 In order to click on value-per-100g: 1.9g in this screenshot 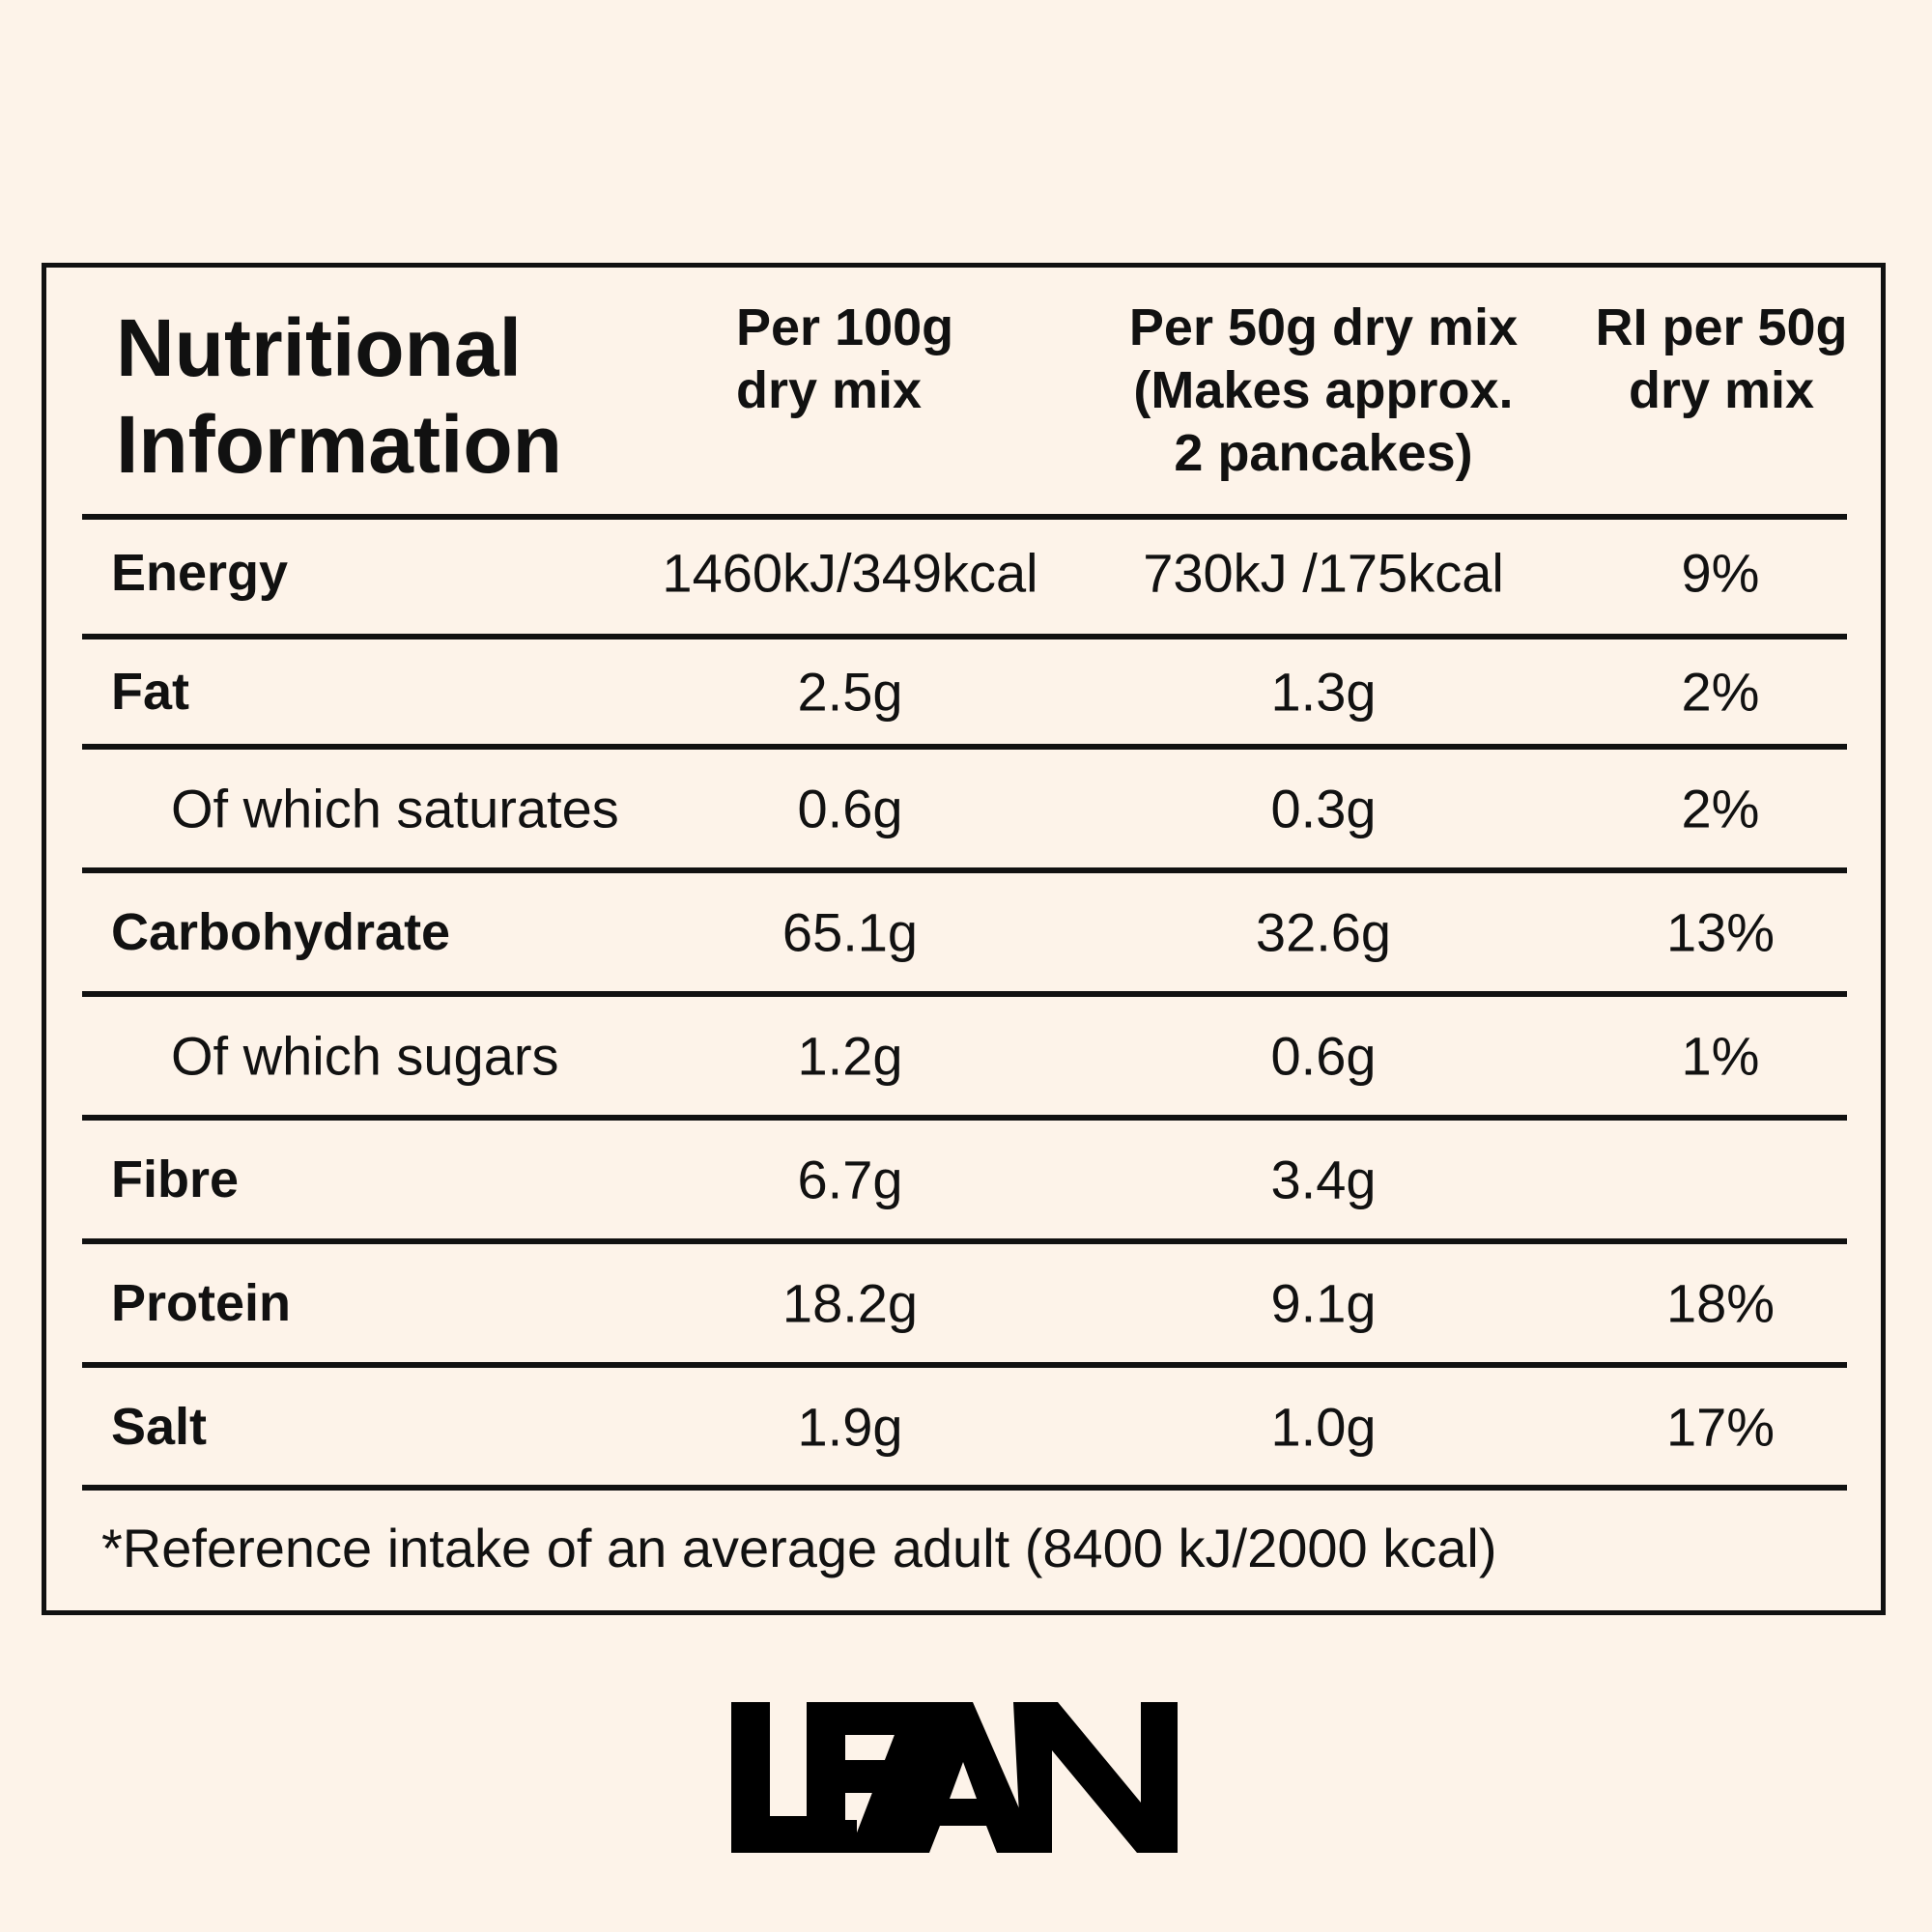, I will do `click(850, 1426)`.